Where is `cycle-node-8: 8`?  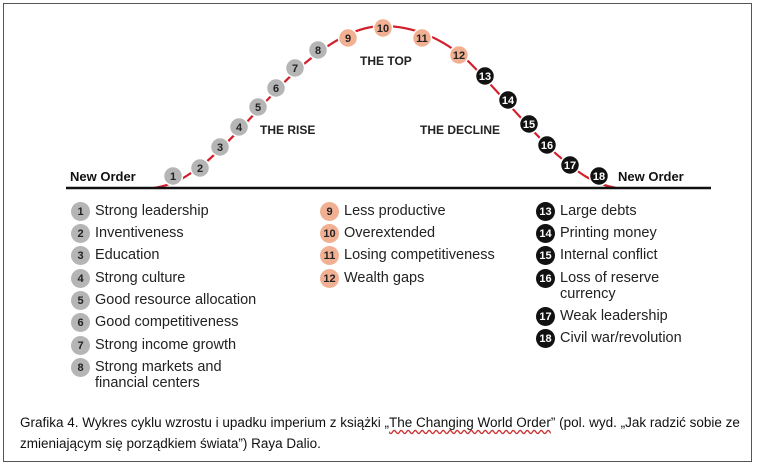 cycle-node-8: 8 is located at coordinates (318, 50).